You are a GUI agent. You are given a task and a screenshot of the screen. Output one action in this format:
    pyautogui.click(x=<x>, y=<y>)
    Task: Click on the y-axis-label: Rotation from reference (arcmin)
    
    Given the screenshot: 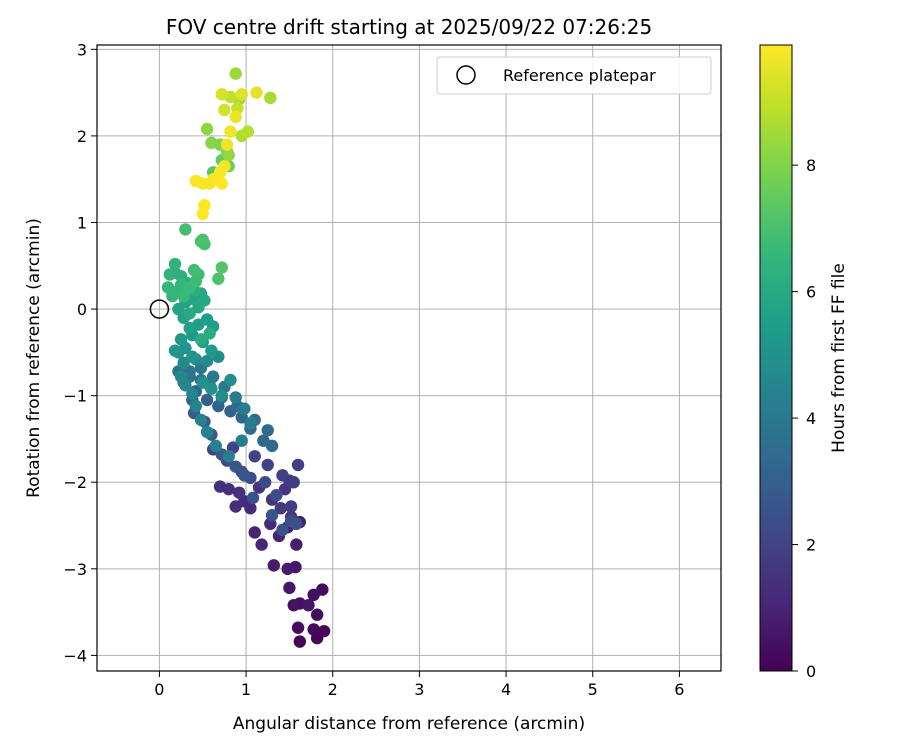 What is the action you would take?
    pyautogui.click(x=34, y=358)
    